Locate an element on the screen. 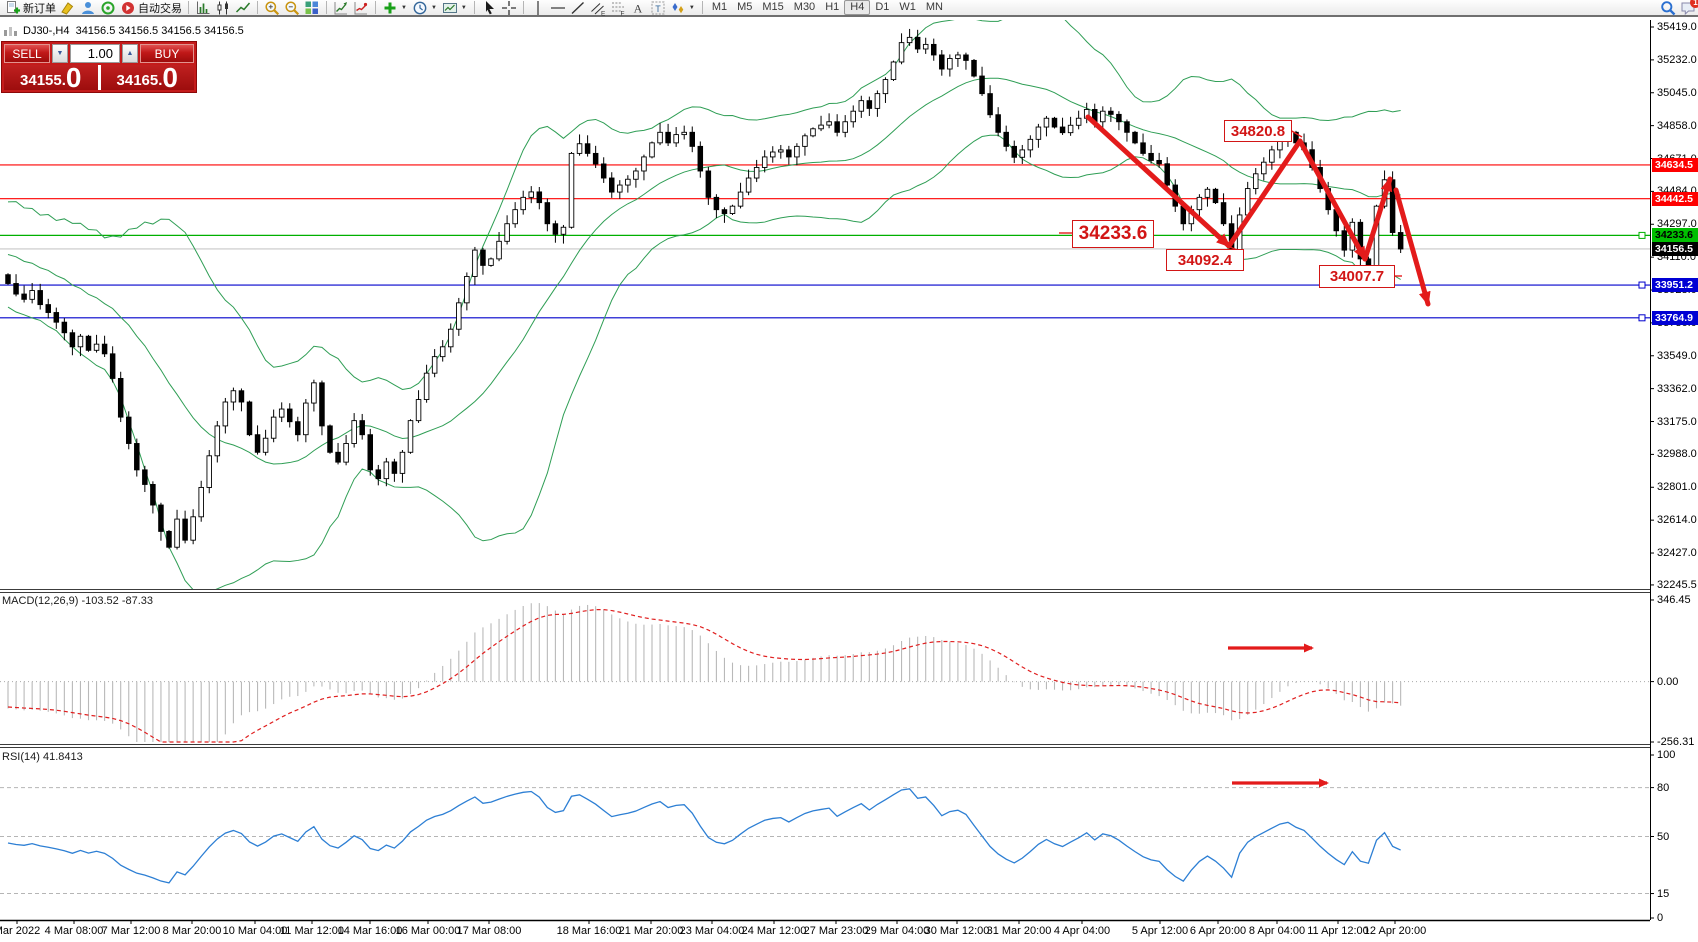 The image size is (1698, 942). candlestick-chart-icon is located at coordinates (223, 8).